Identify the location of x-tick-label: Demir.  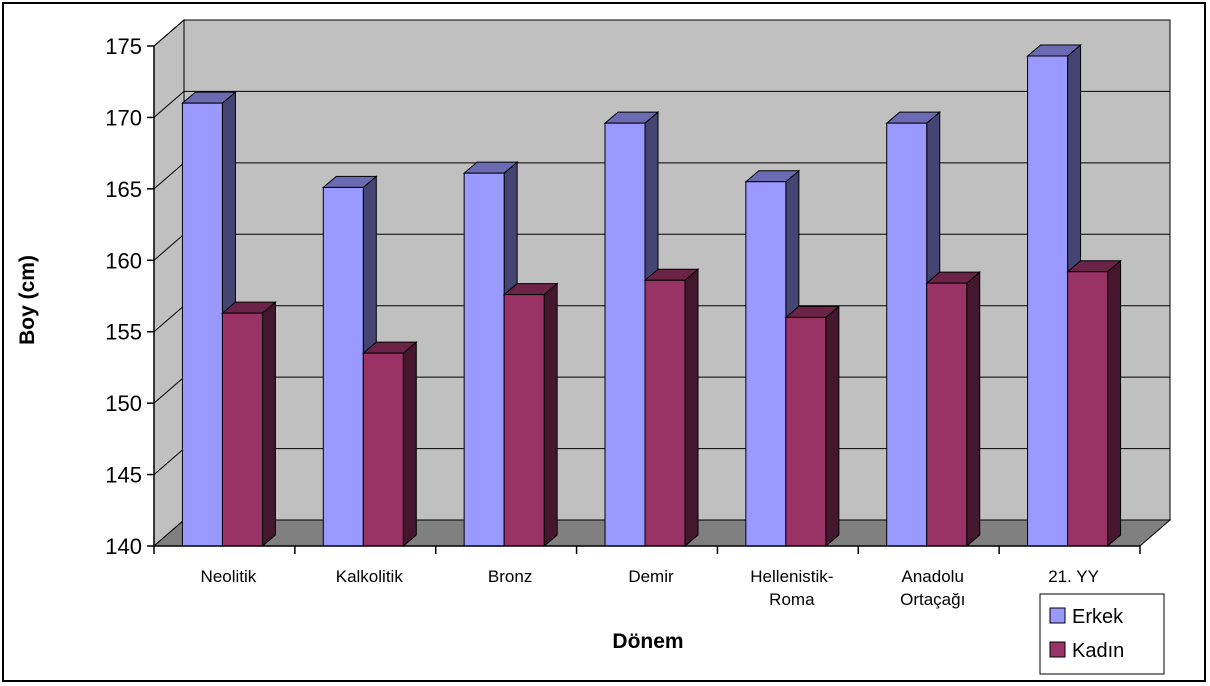
(651, 576).